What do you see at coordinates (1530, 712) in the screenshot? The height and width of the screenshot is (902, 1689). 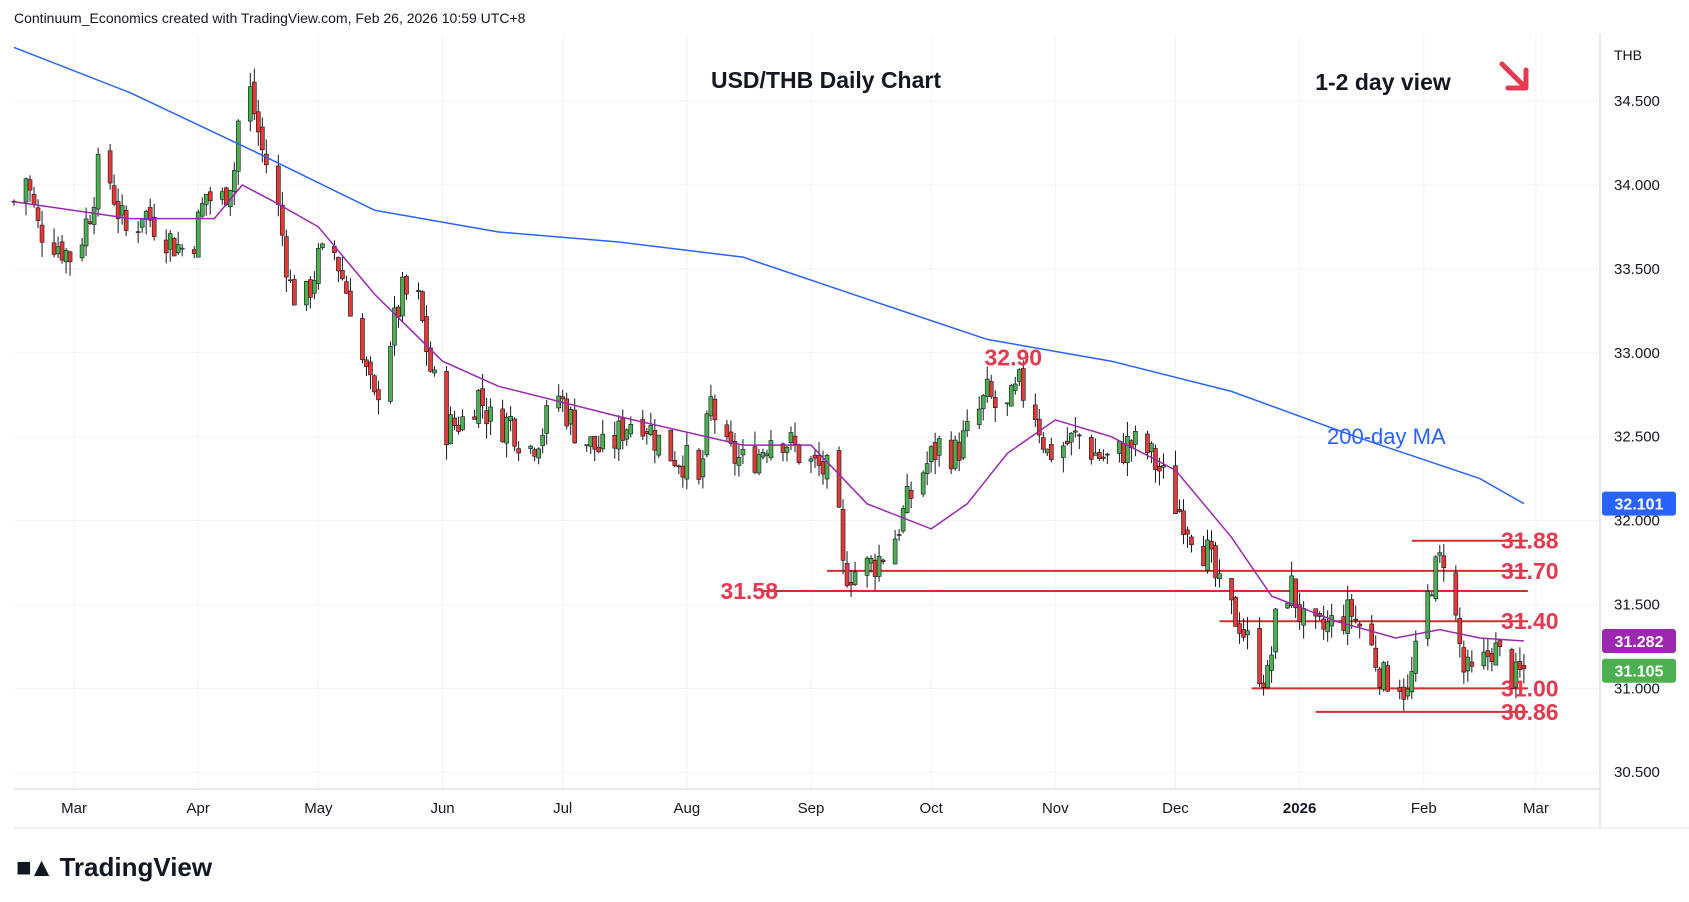 I see `level-label: 30.86` at bounding box center [1530, 712].